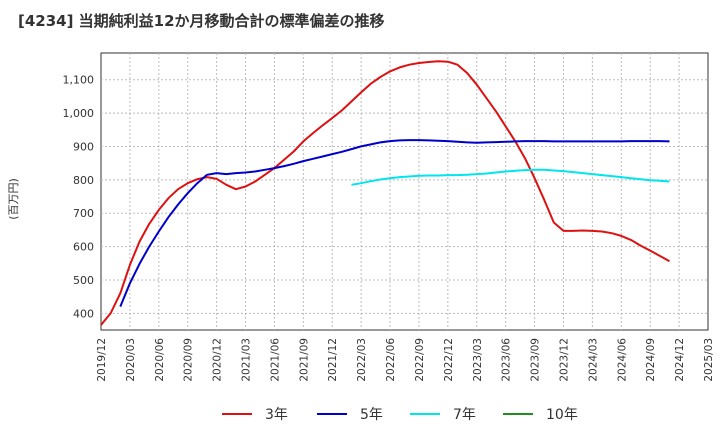 This screenshot has height=440, width=720. What do you see at coordinates (362, 360) in the screenshot?
I see `x-tick-label: 2022/03` at bounding box center [362, 360].